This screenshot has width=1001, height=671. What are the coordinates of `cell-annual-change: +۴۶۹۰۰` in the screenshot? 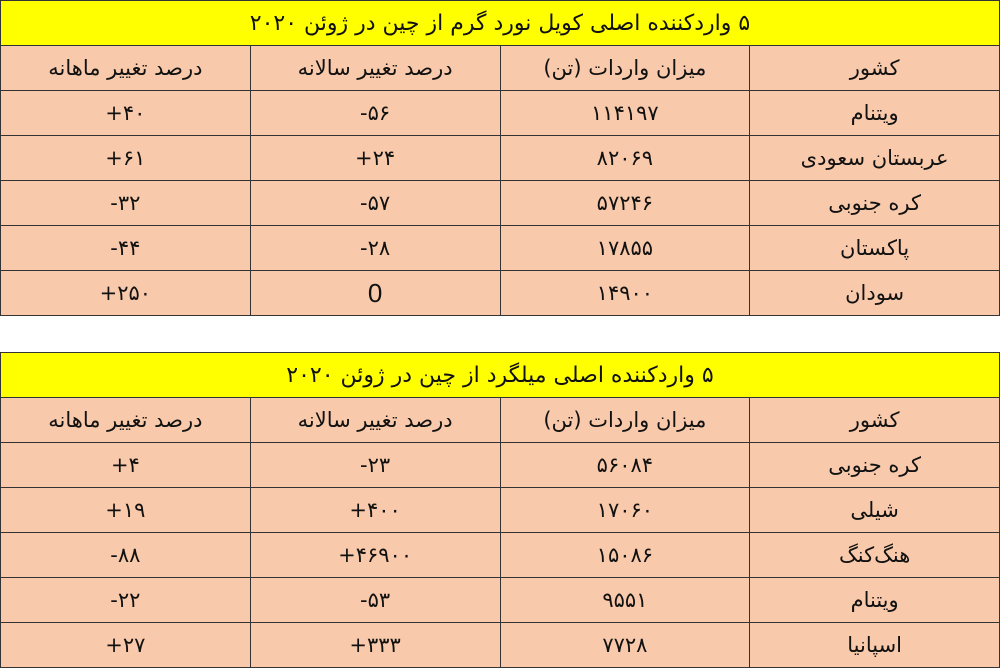 It's located at (375, 555).